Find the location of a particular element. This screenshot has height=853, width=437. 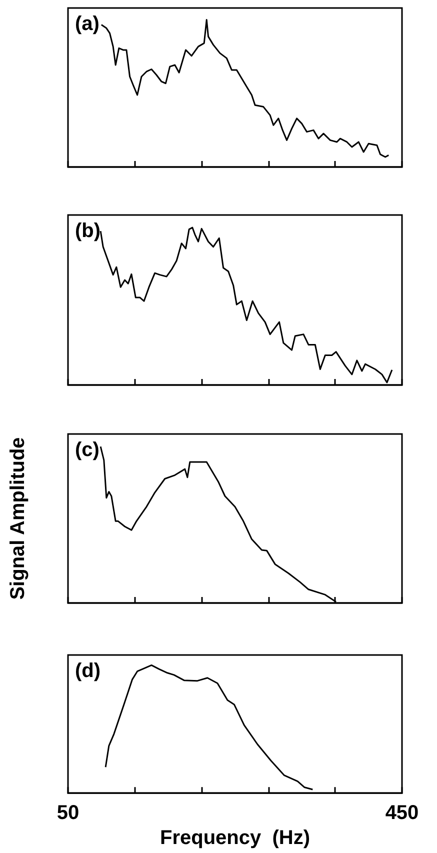

x-tick-label: 50 is located at coordinates (68, 813).